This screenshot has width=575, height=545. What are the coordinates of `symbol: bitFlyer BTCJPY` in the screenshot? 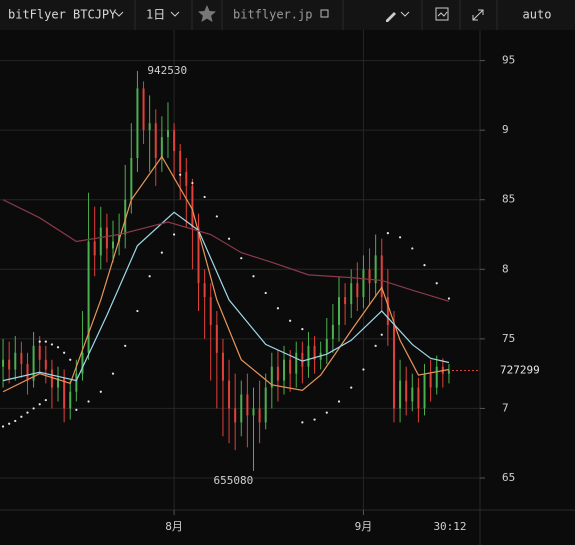 It's located at (62, 15).